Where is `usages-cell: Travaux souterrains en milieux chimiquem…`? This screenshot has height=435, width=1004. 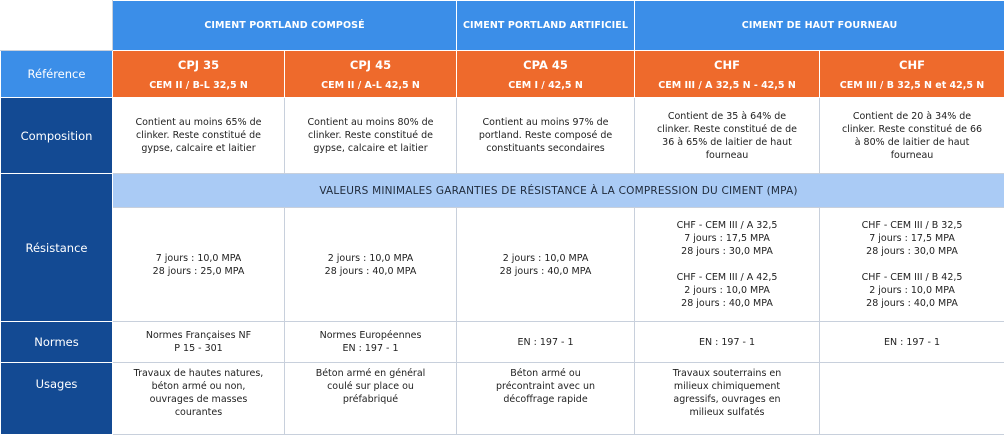
usages-cell: Travaux souterrains en milieux chimiquem… is located at coordinates (727, 399).